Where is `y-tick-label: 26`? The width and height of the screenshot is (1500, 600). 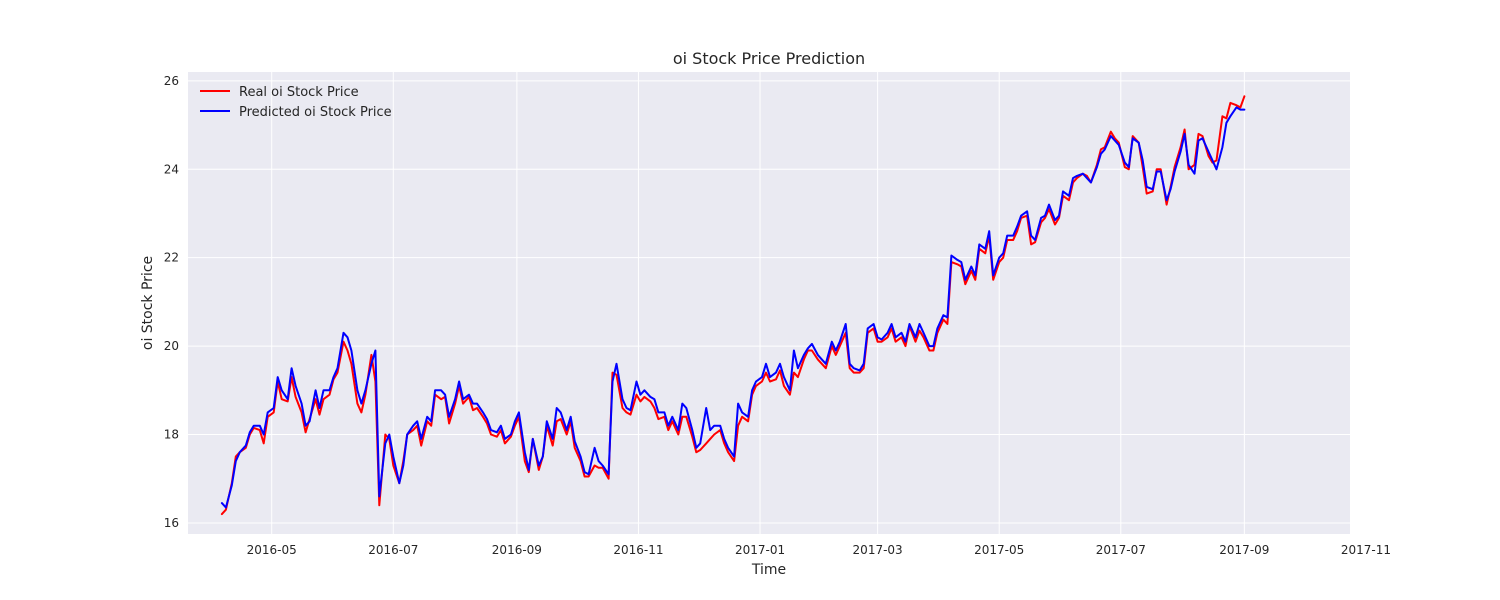
y-tick-label: 26 is located at coordinates (171, 81).